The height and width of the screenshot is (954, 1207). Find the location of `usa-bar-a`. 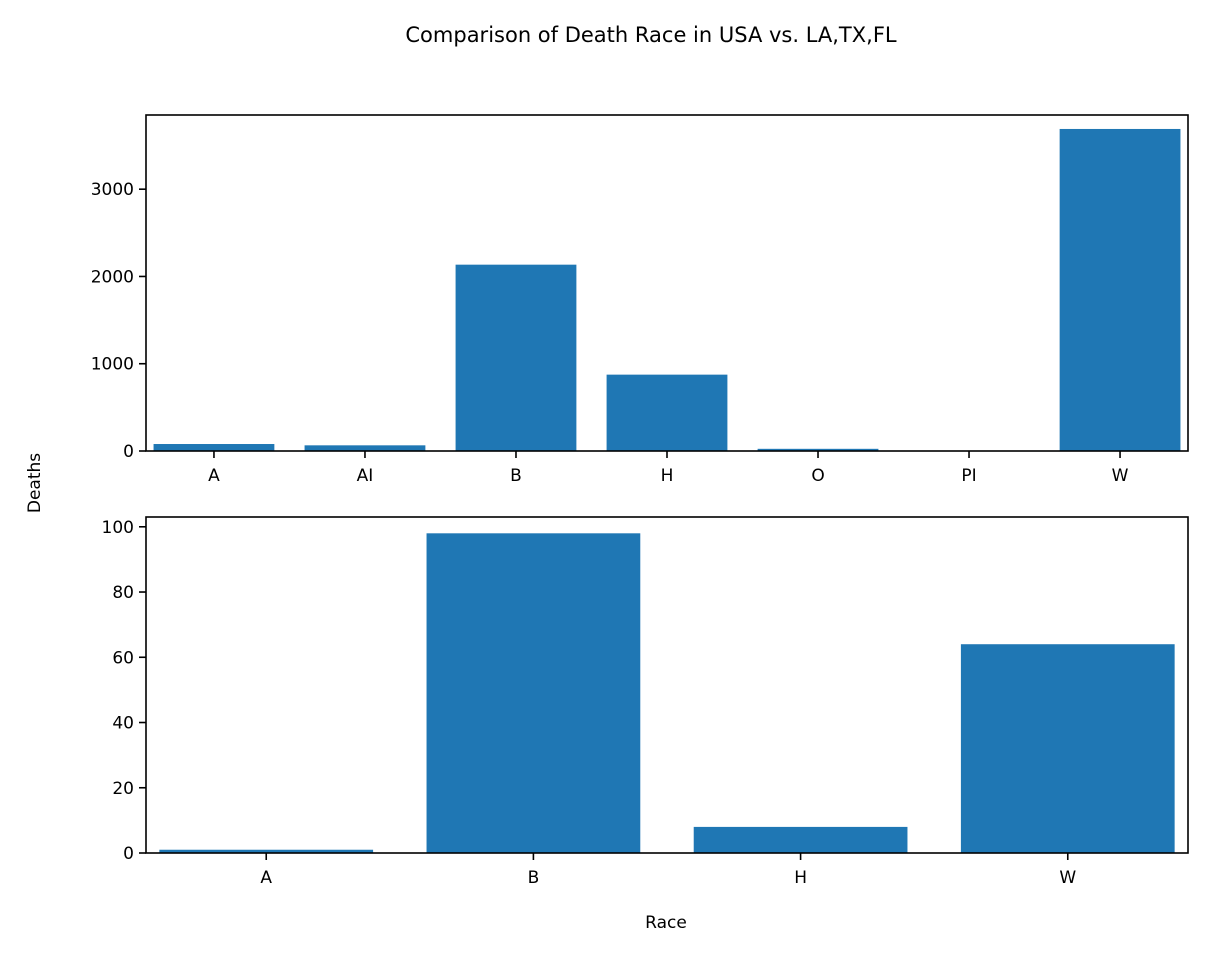

usa-bar-a is located at coordinates (214, 447).